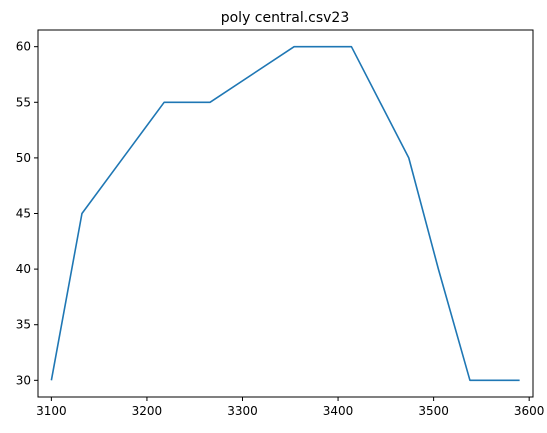 This screenshot has width=547, height=433. I want to click on x-tick-label: 3600, so click(529, 411).